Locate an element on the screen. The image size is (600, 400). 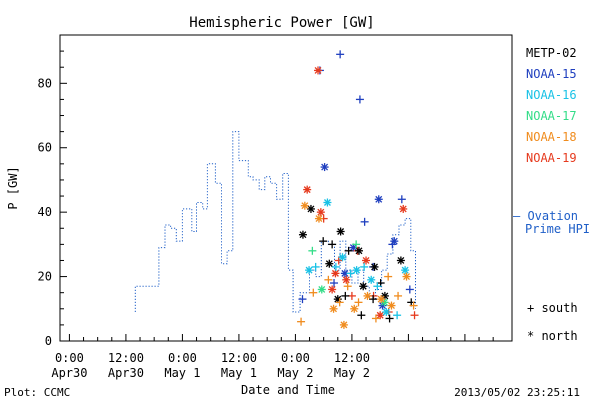
ovation-label-line1: — Ovation is located at coordinates (545, 216).